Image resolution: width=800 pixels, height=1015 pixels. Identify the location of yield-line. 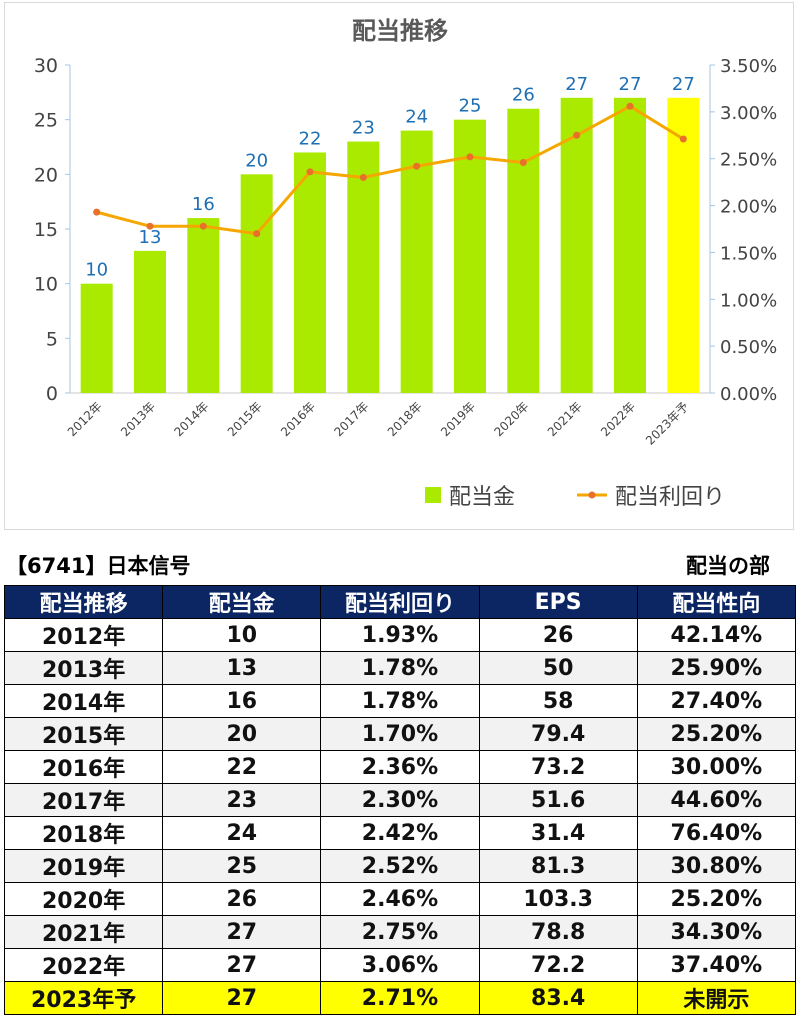
(390, 170).